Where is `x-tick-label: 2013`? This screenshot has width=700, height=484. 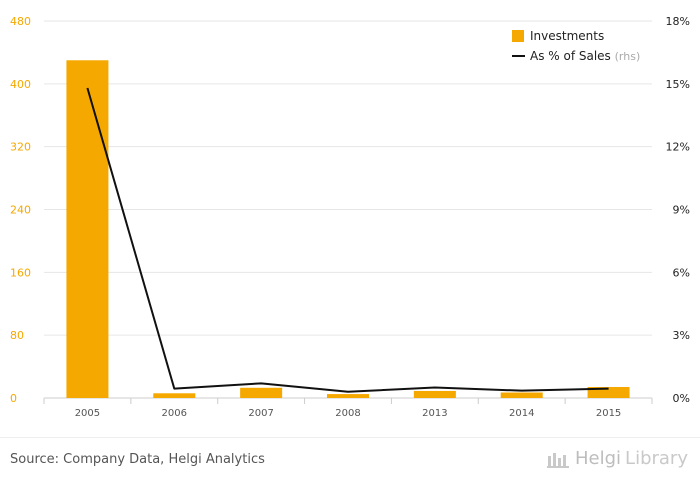 x-tick-label: 2013 is located at coordinates (434, 413).